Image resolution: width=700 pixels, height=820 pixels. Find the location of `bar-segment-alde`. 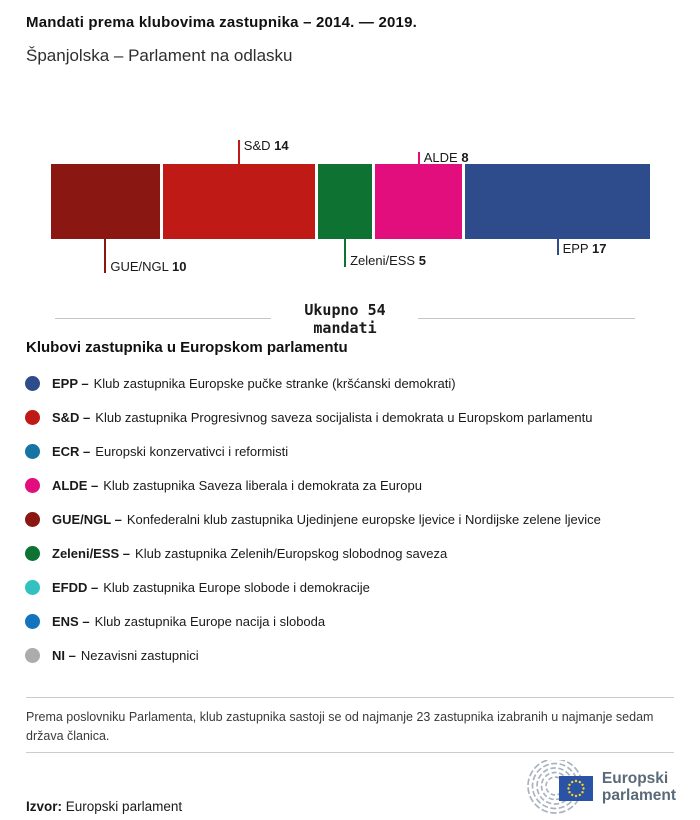

bar-segment-alde is located at coordinates (419, 201).